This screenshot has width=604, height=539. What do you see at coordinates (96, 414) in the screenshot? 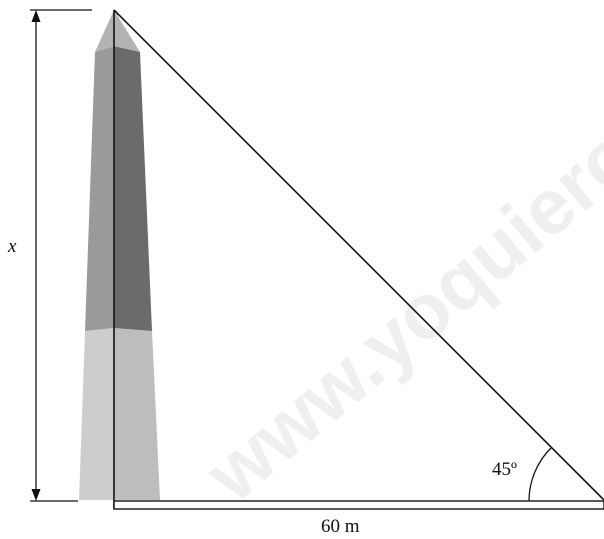
I see `obelisk-lower-left-face` at bounding box center [96, 414].